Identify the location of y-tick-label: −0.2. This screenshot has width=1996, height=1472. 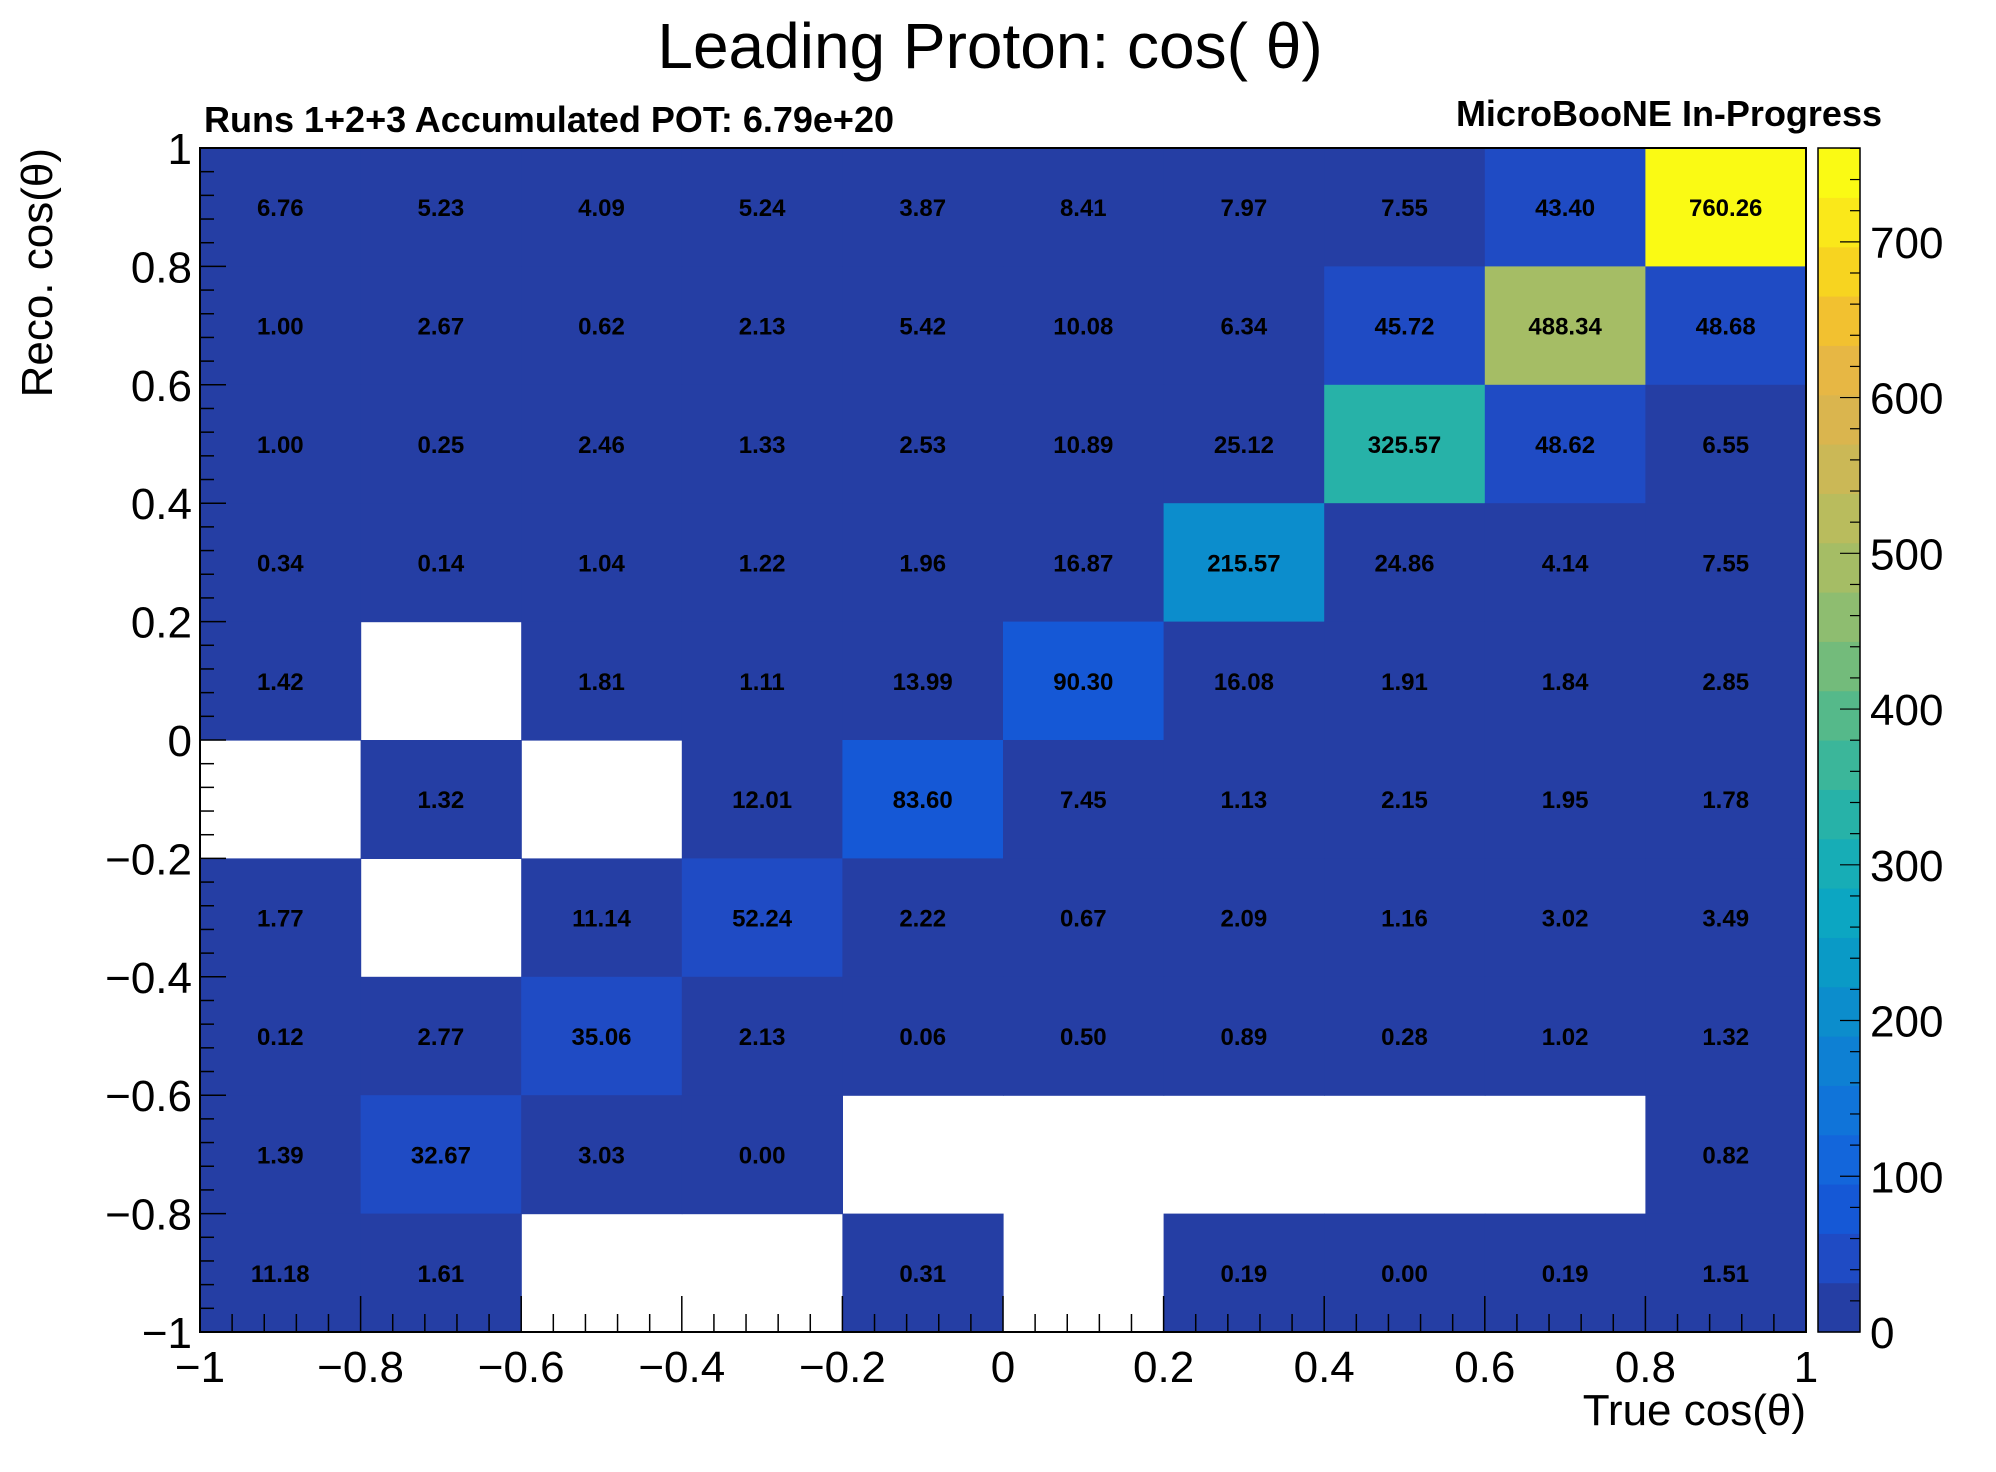
(148, 859).